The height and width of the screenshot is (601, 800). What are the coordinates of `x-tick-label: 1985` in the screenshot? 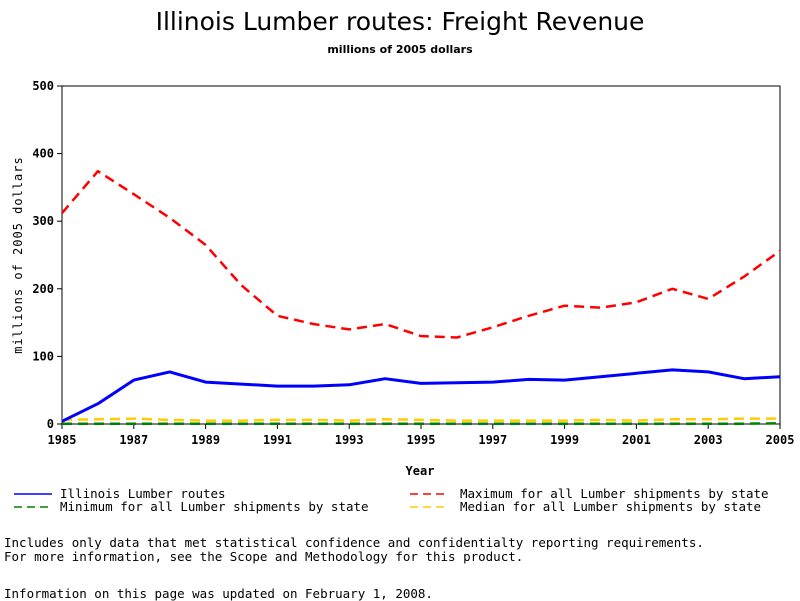 It's located at (62, 440).